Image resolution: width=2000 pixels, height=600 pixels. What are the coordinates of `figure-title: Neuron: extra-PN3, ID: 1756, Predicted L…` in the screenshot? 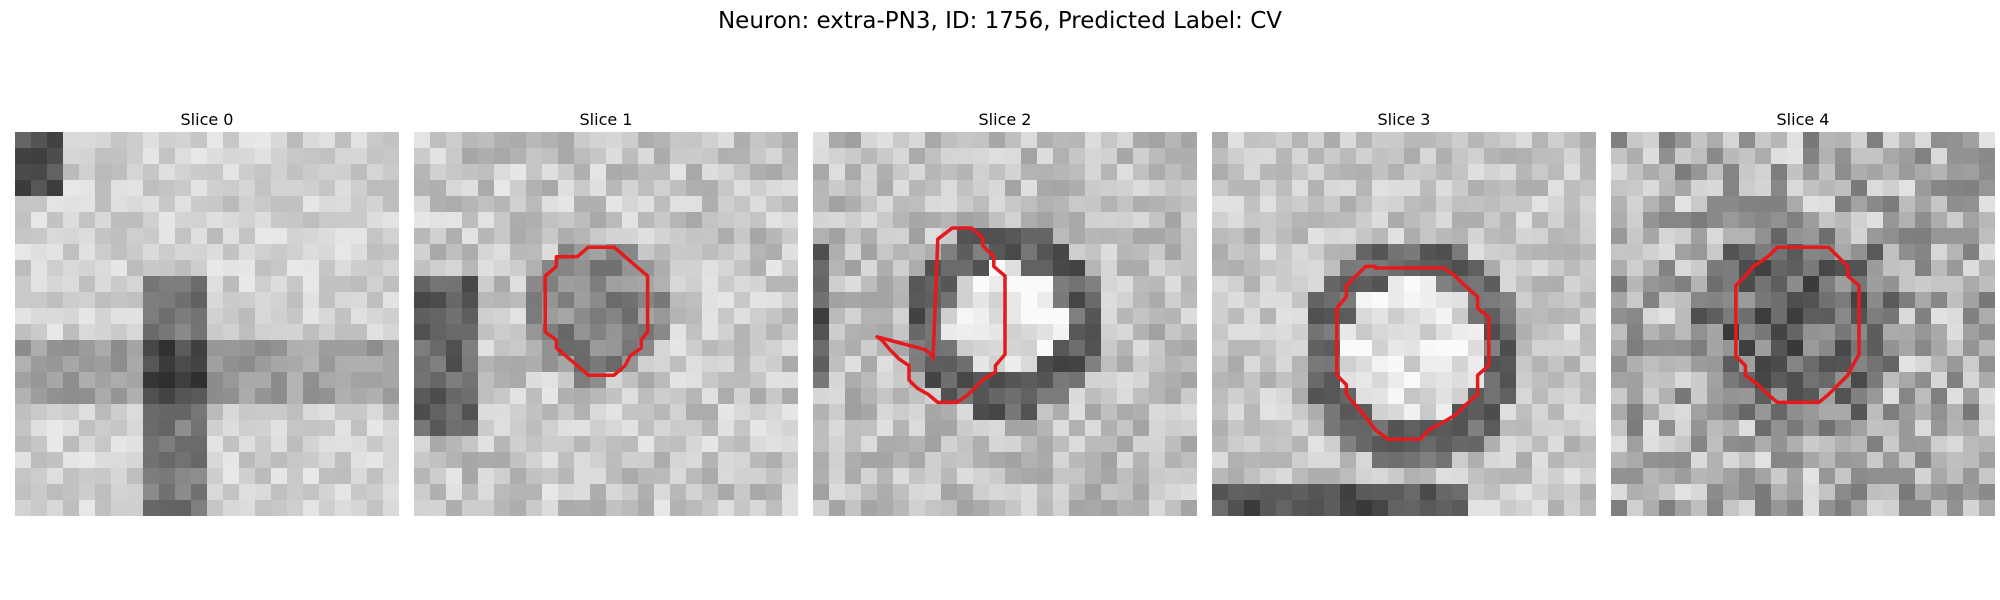 It's located at (1000, 21).